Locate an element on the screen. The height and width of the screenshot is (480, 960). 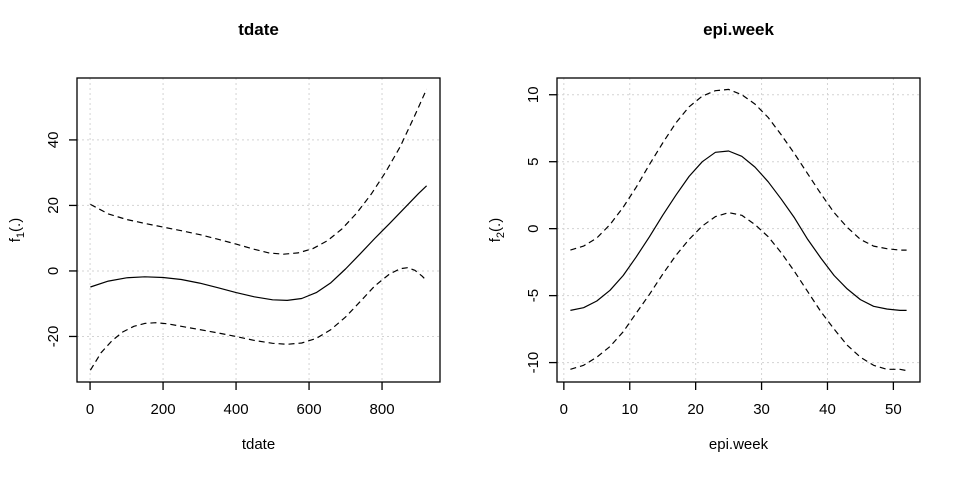
y-tick-label: 5 is located at coordinates (533, 162).